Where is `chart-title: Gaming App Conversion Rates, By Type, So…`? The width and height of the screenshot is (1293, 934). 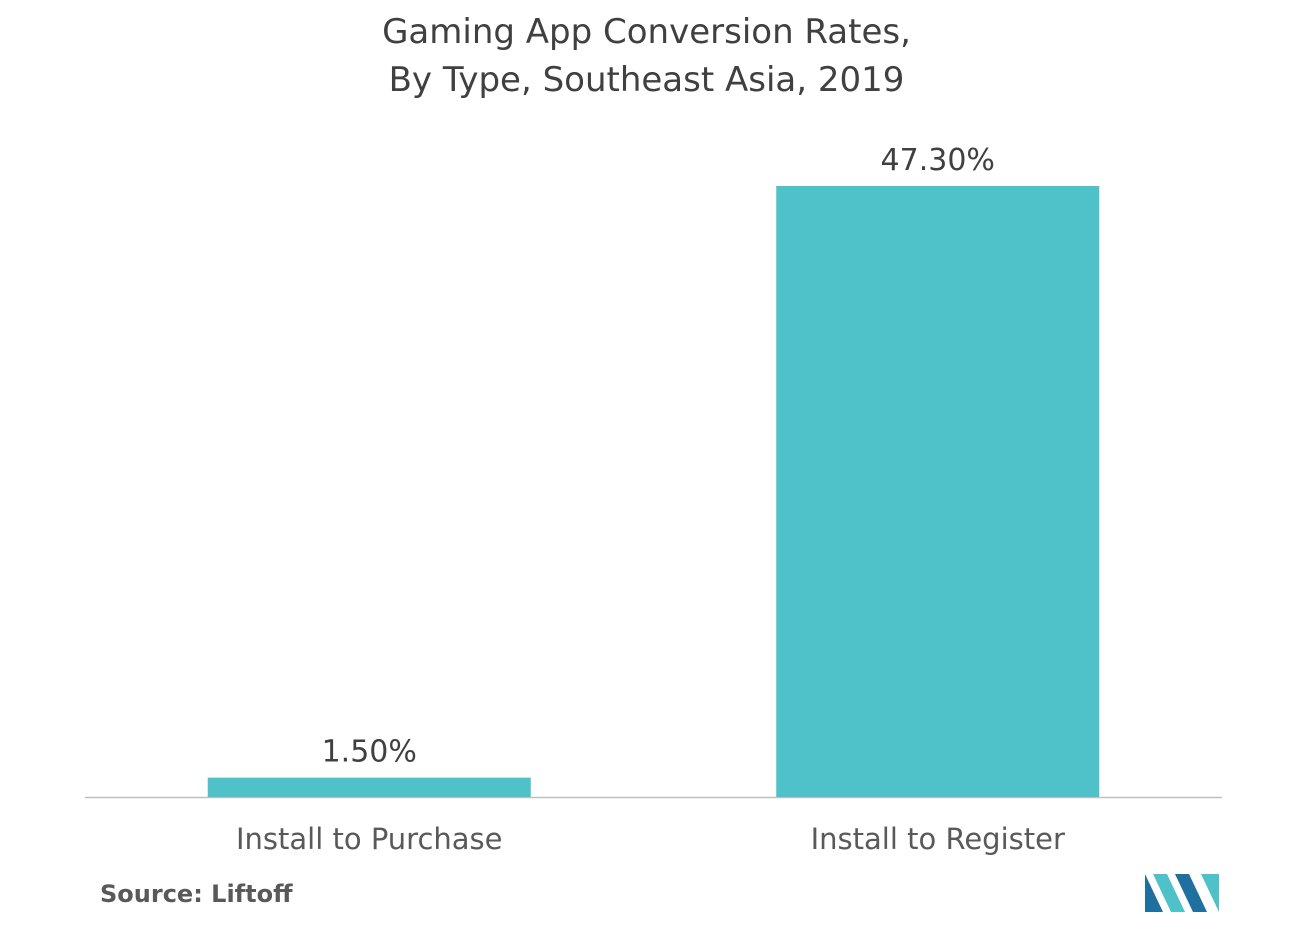 chart-title: Gaming App Conversion Rates, By Type, So… is located at coordinates (646, 56).